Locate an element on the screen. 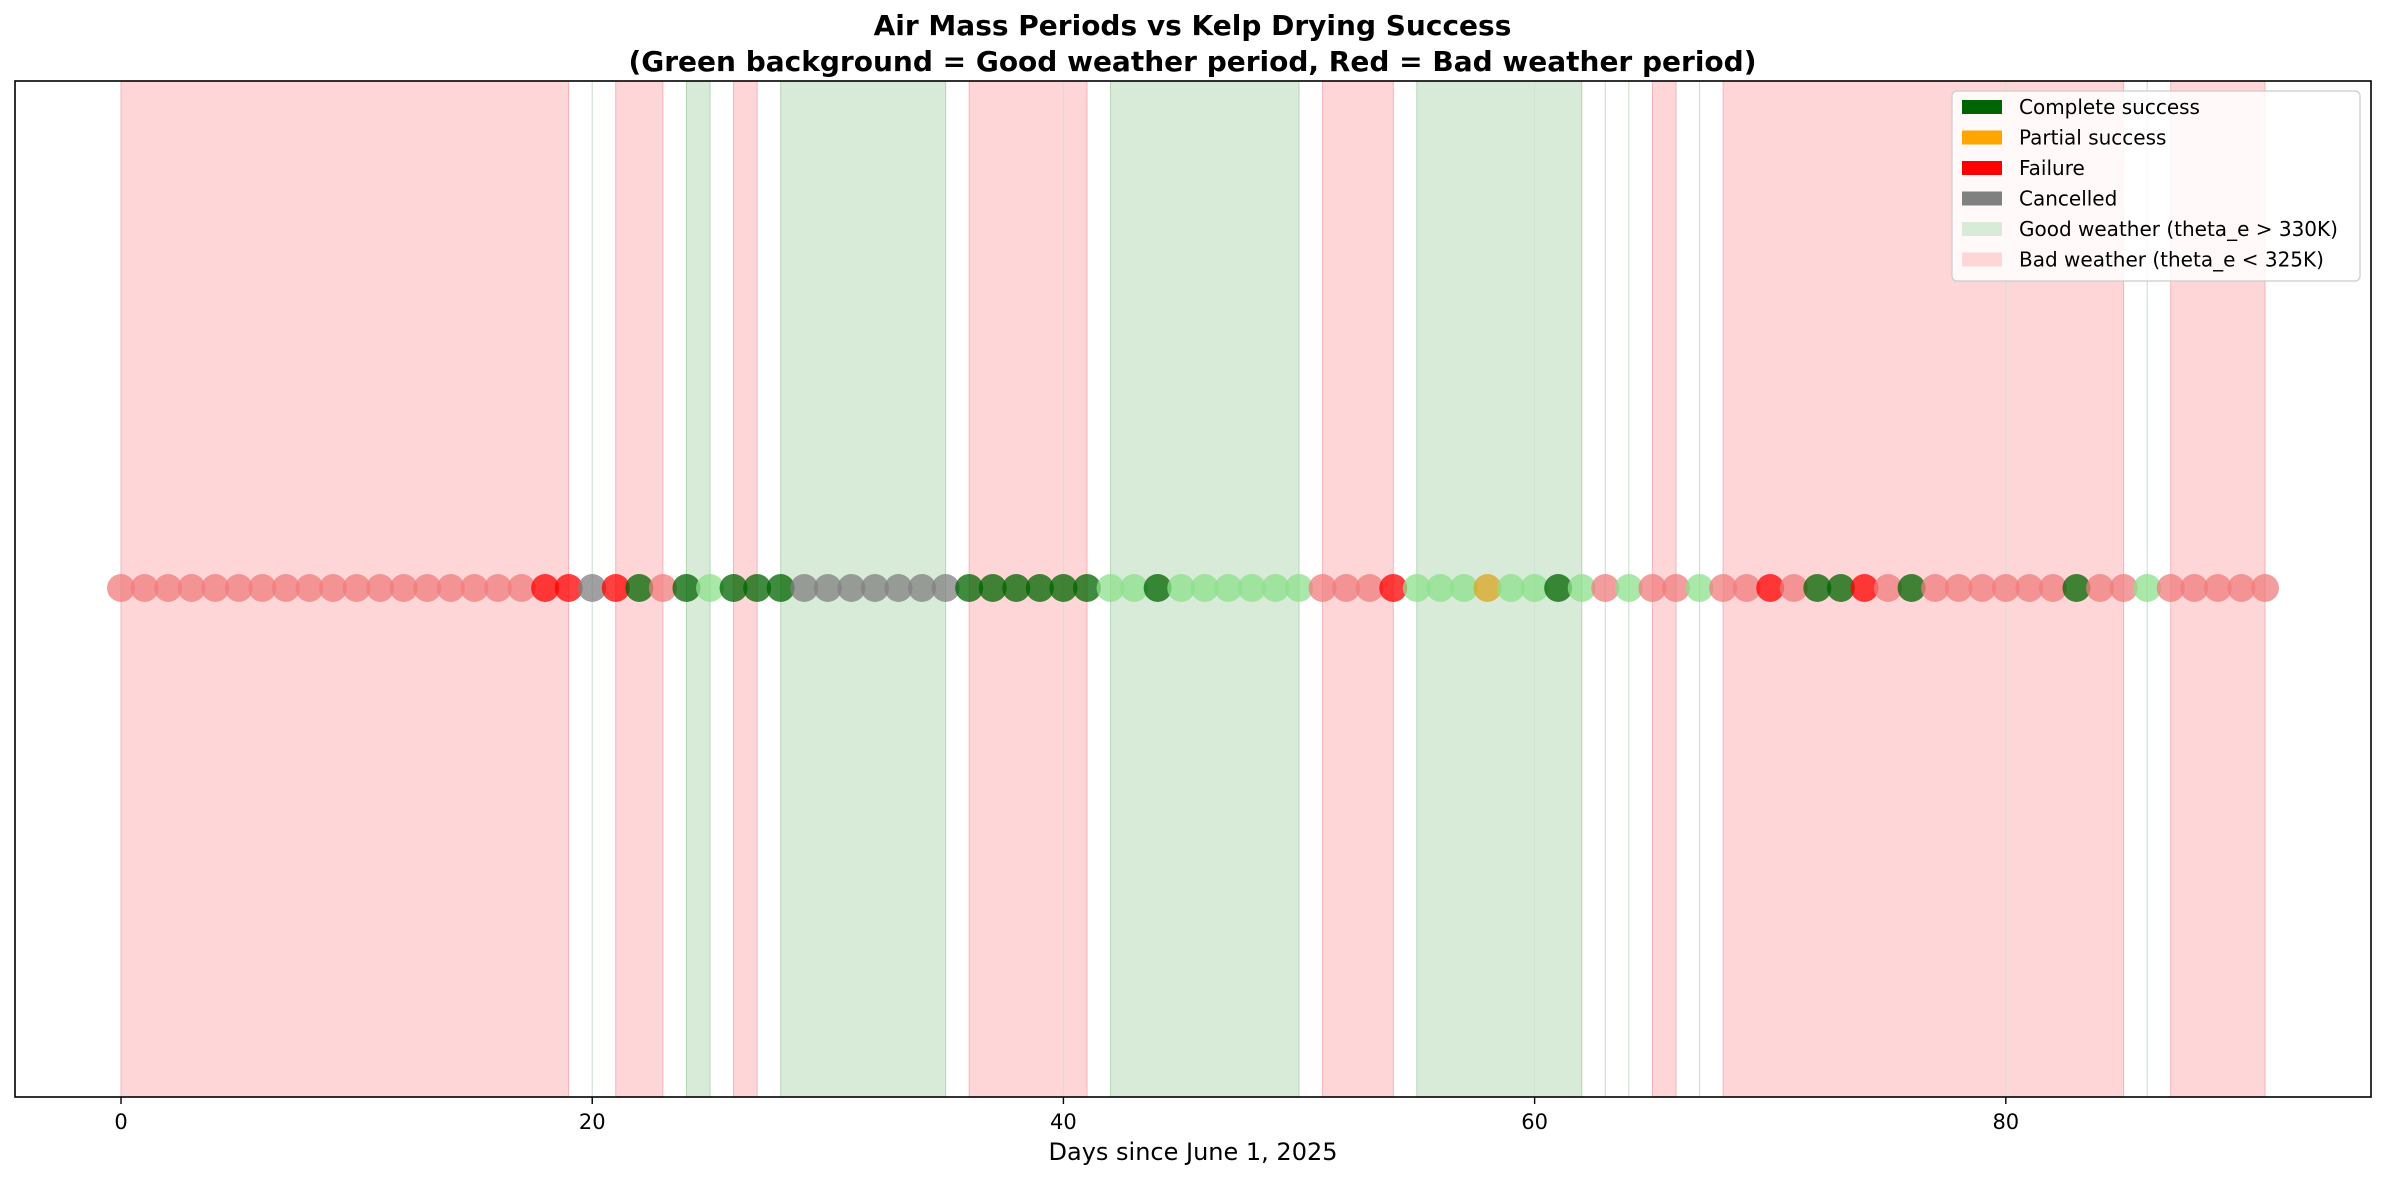  x-tick-label-0: 0 is located at coordinates (120, 1122).